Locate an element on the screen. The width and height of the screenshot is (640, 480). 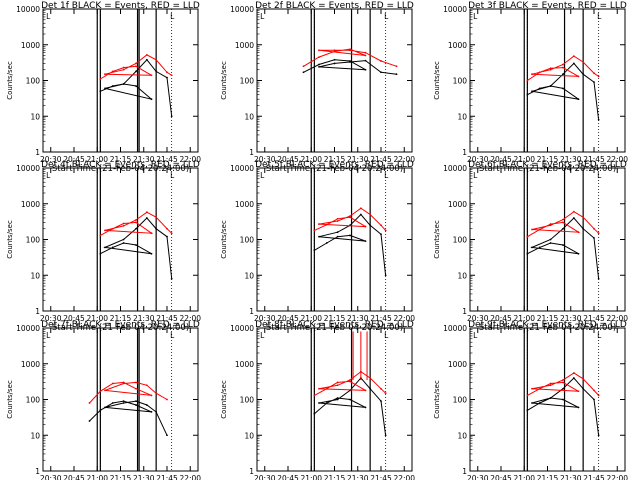
panel-title: Det 6f BLACK = Events, RED = LLD is located at coordinates (547, 165).